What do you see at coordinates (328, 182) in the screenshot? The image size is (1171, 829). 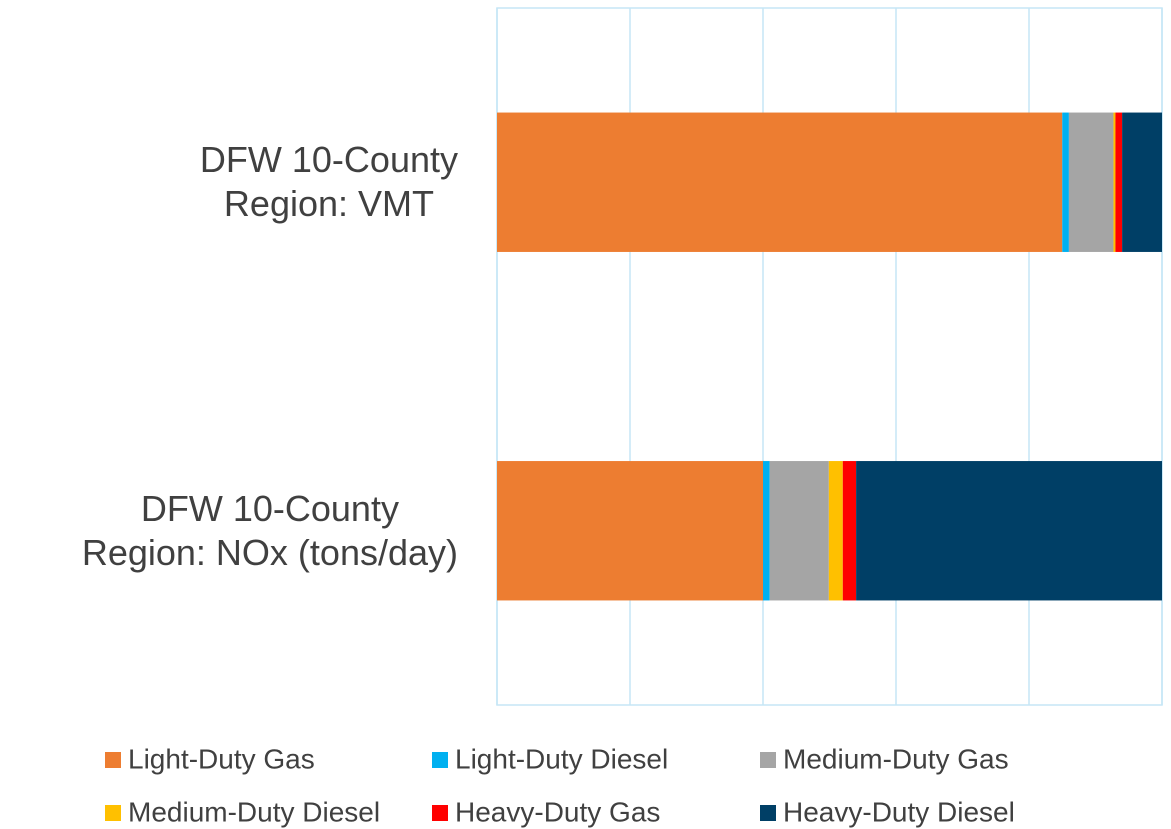 I see `y-tick-label: DFW 10-County Region: VMT` at bounding box center [328, 182].